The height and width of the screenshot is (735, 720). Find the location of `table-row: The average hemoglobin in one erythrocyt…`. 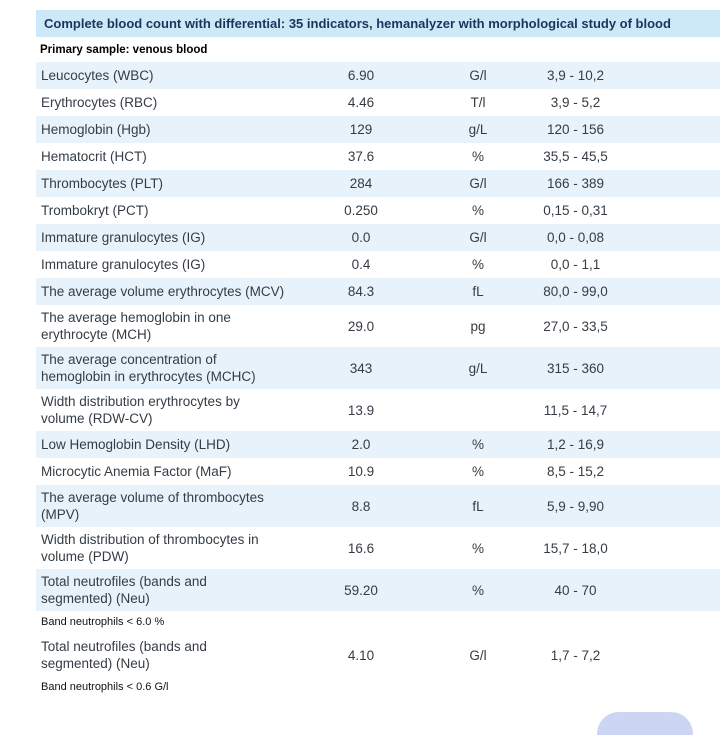

table-row: The average hemoglobin in one erythrocyt… is located at coordinates (378, 326).